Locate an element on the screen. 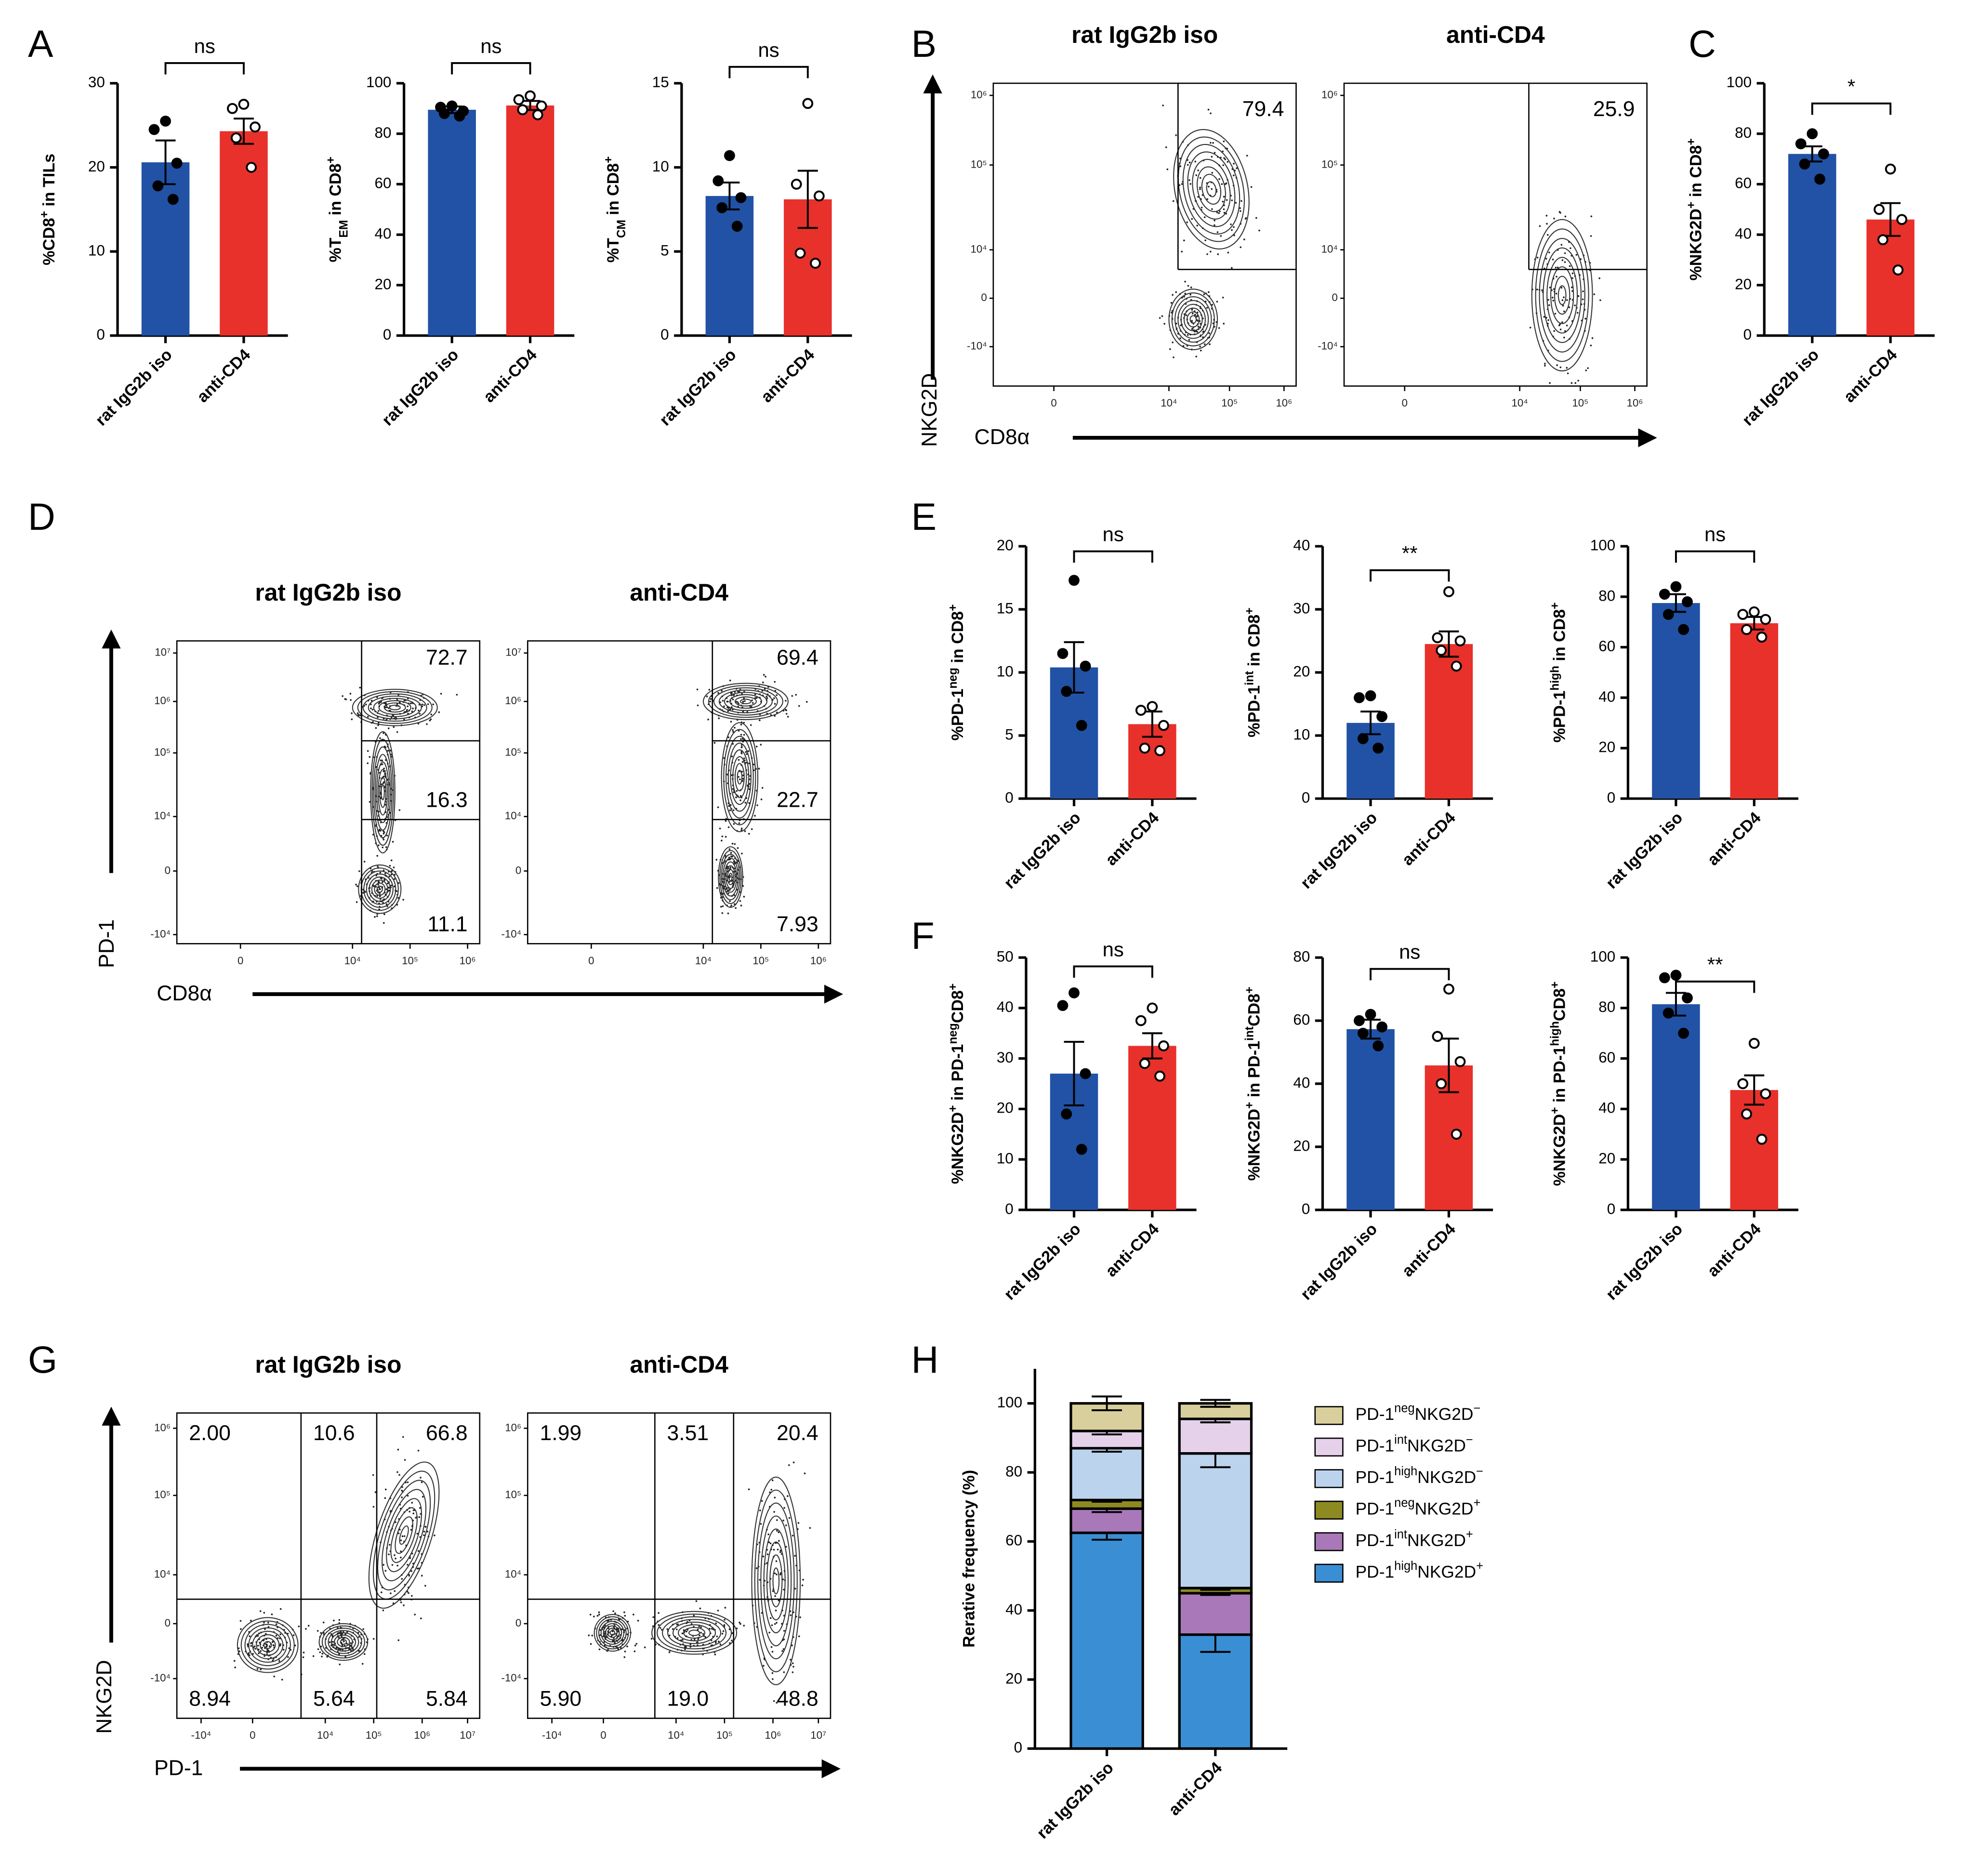 This screenshot has height=1876, width=1979. y-tick-label: 100 is located at coordinates (1602, 545).